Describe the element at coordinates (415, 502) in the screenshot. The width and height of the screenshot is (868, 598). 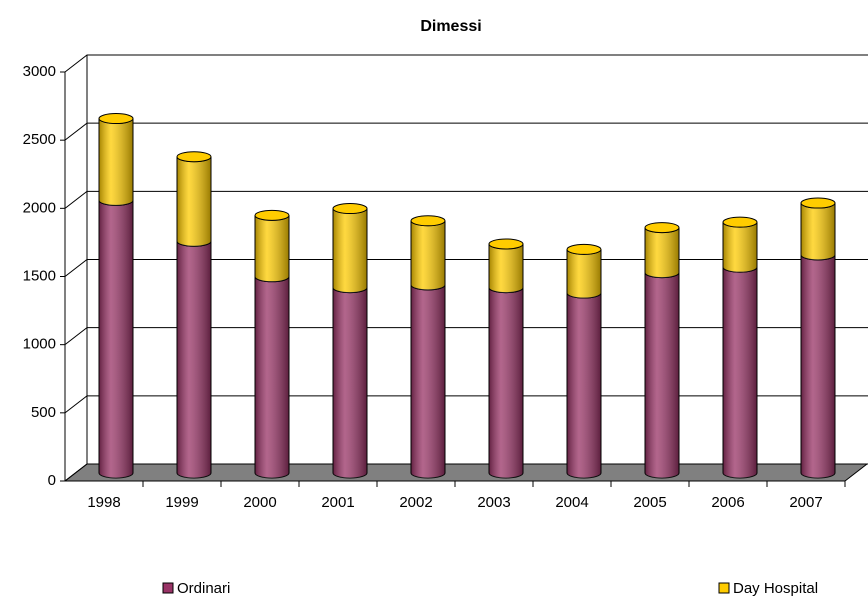
I see `x-tick-label: 2002` at that location.